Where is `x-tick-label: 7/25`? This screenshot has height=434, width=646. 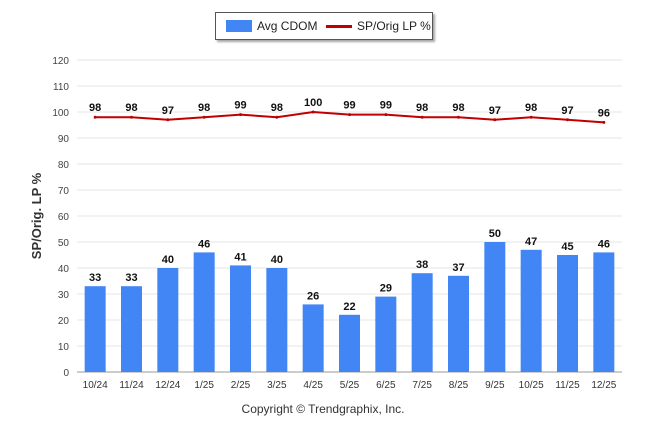
x-tick-label: 7/25 is located at coordinates (422, 385).